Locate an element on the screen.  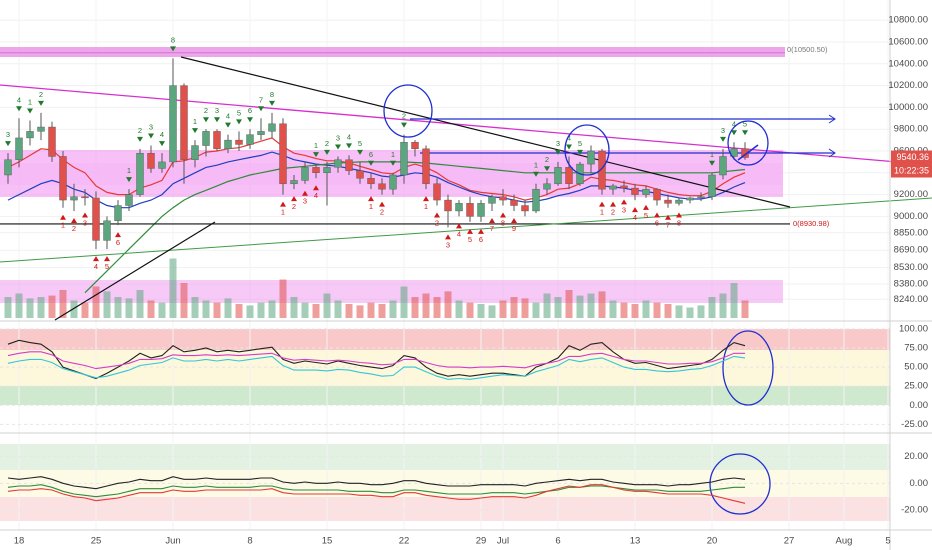
price-badge is located at coordinates (911, 157).